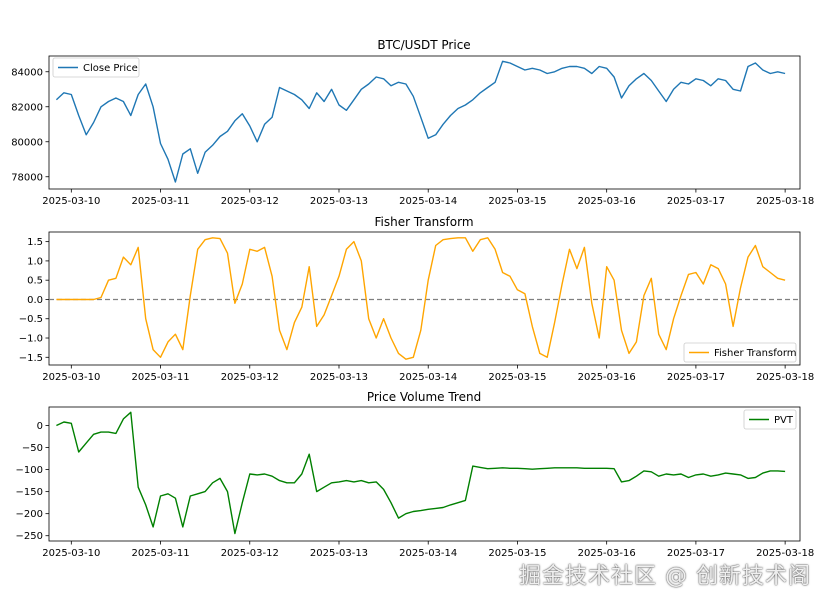  What do you see at coordinates (250, 201) in the screenshot?
I see `price-x-tick-label: 2025-03-12` at bounding box center [250, 201].